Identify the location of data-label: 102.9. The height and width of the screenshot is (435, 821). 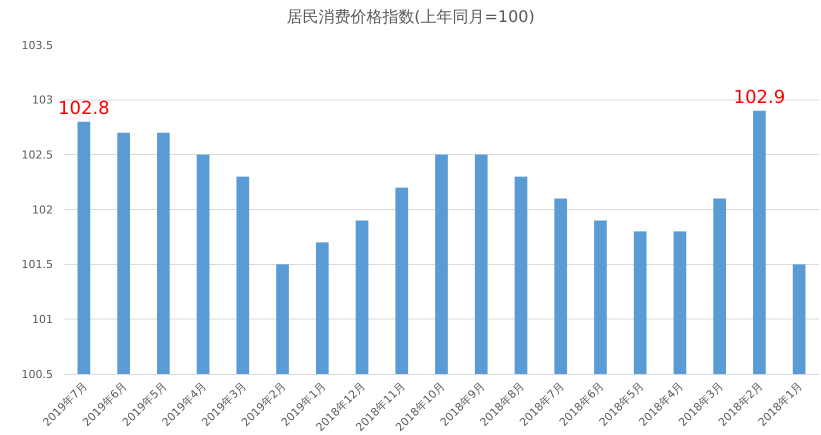
(760, 97).